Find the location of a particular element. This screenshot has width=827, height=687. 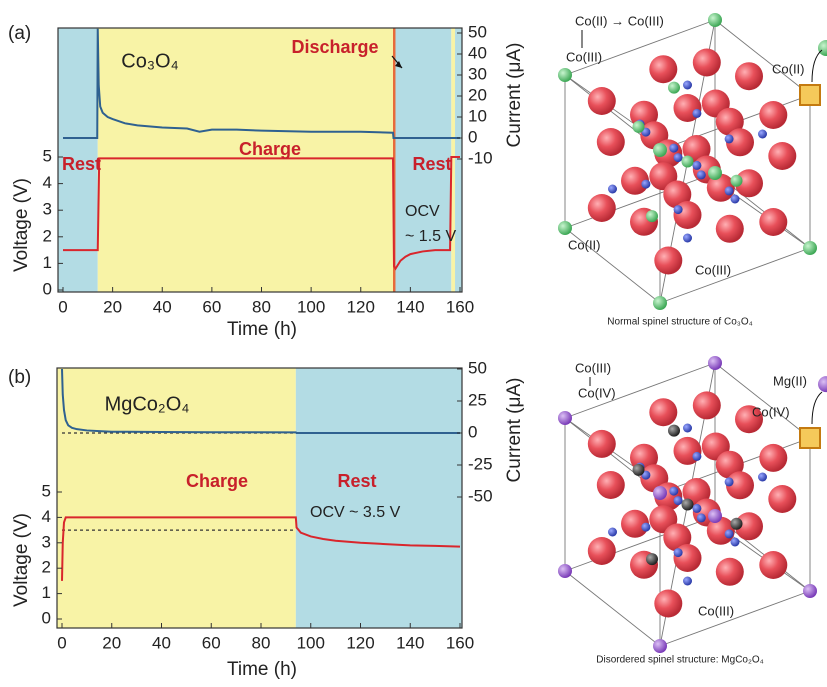

arrow is located at coordinates (817, 408).